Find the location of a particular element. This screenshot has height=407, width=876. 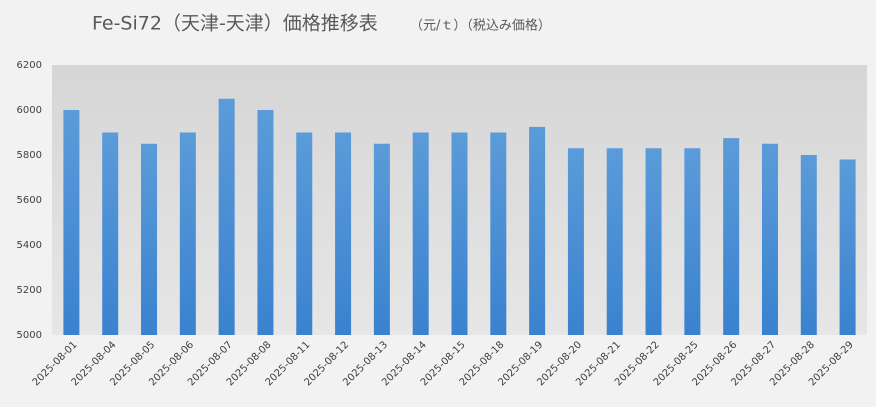

chart-title: Fe-Si72（天津-天津）価格推移表 is located at coordinates (235, 24).